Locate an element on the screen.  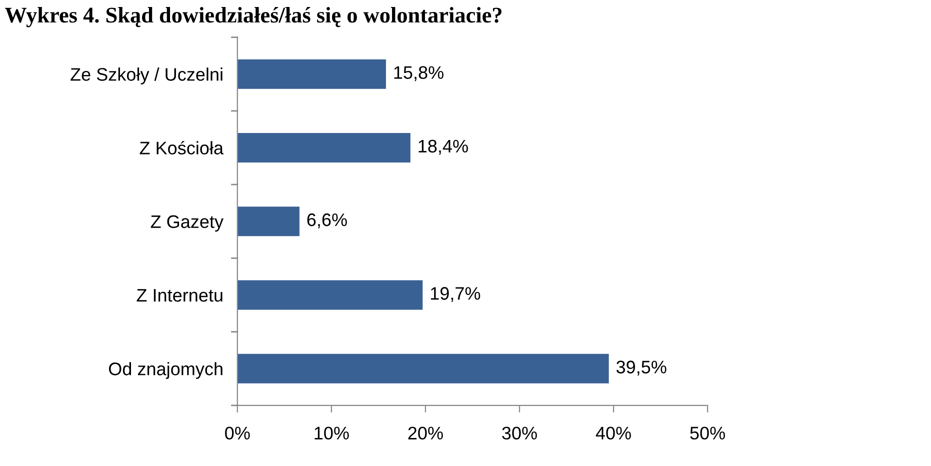
x-tick-label: 40% is located at coordinates (613, 433).